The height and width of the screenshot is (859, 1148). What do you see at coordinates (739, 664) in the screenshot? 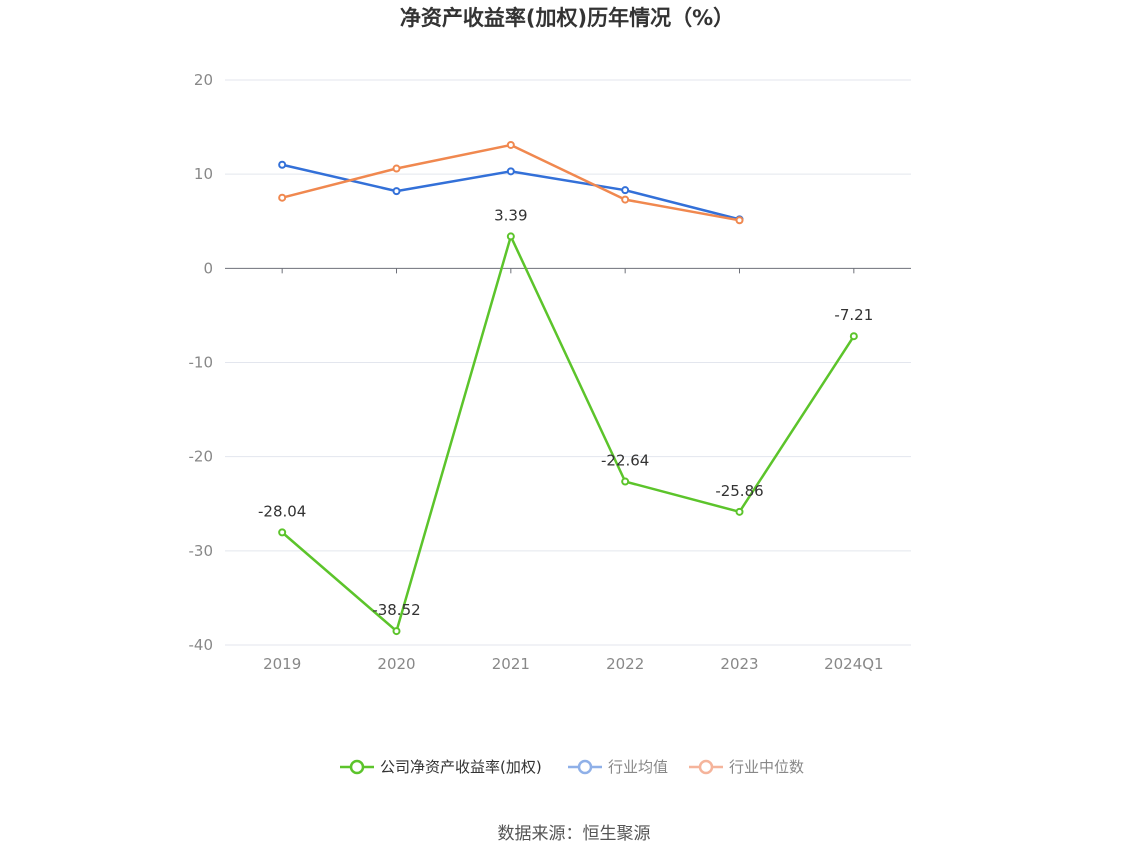
I see `x-tick-label: 2023` at bounding box center [739, 664].